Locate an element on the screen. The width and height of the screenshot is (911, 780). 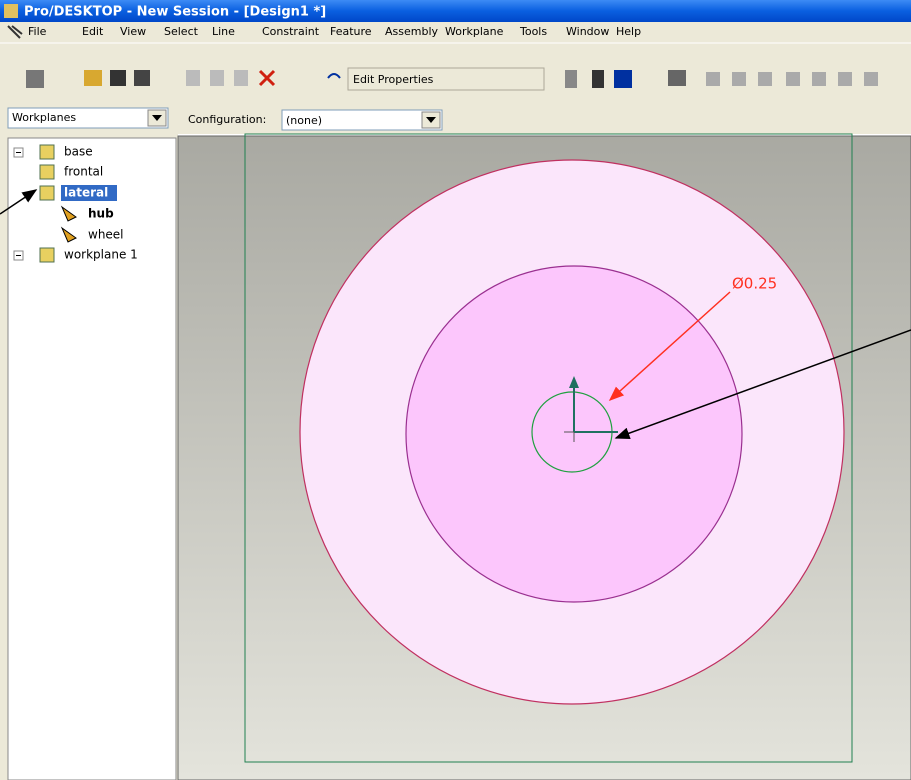
dimension-leader is located at coordinates (669, 346).